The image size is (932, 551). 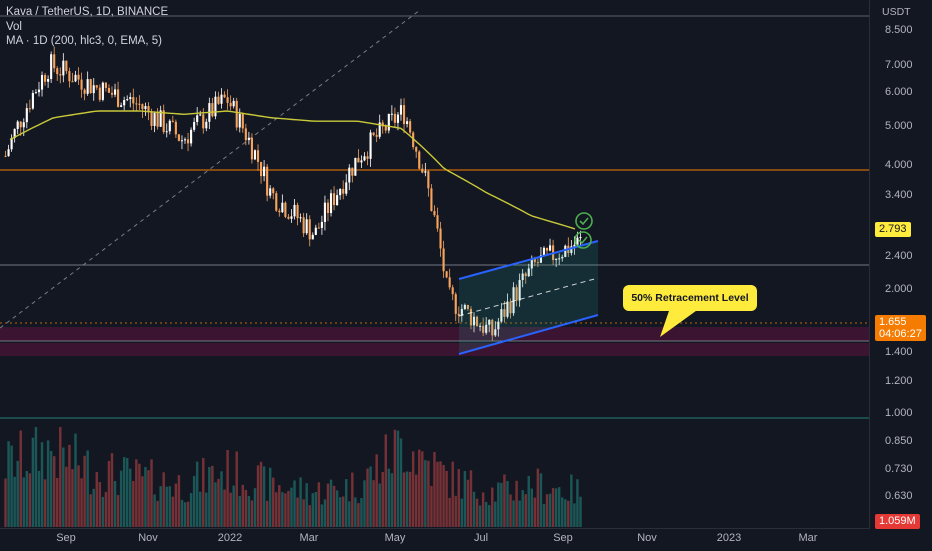 What do you see at coordinates (84, 41) in the screenshot?
I see `ma-indicator-label: MA · 1D (200, hlc3, 0, EMA, 5)` at bounding box center [84, 41].